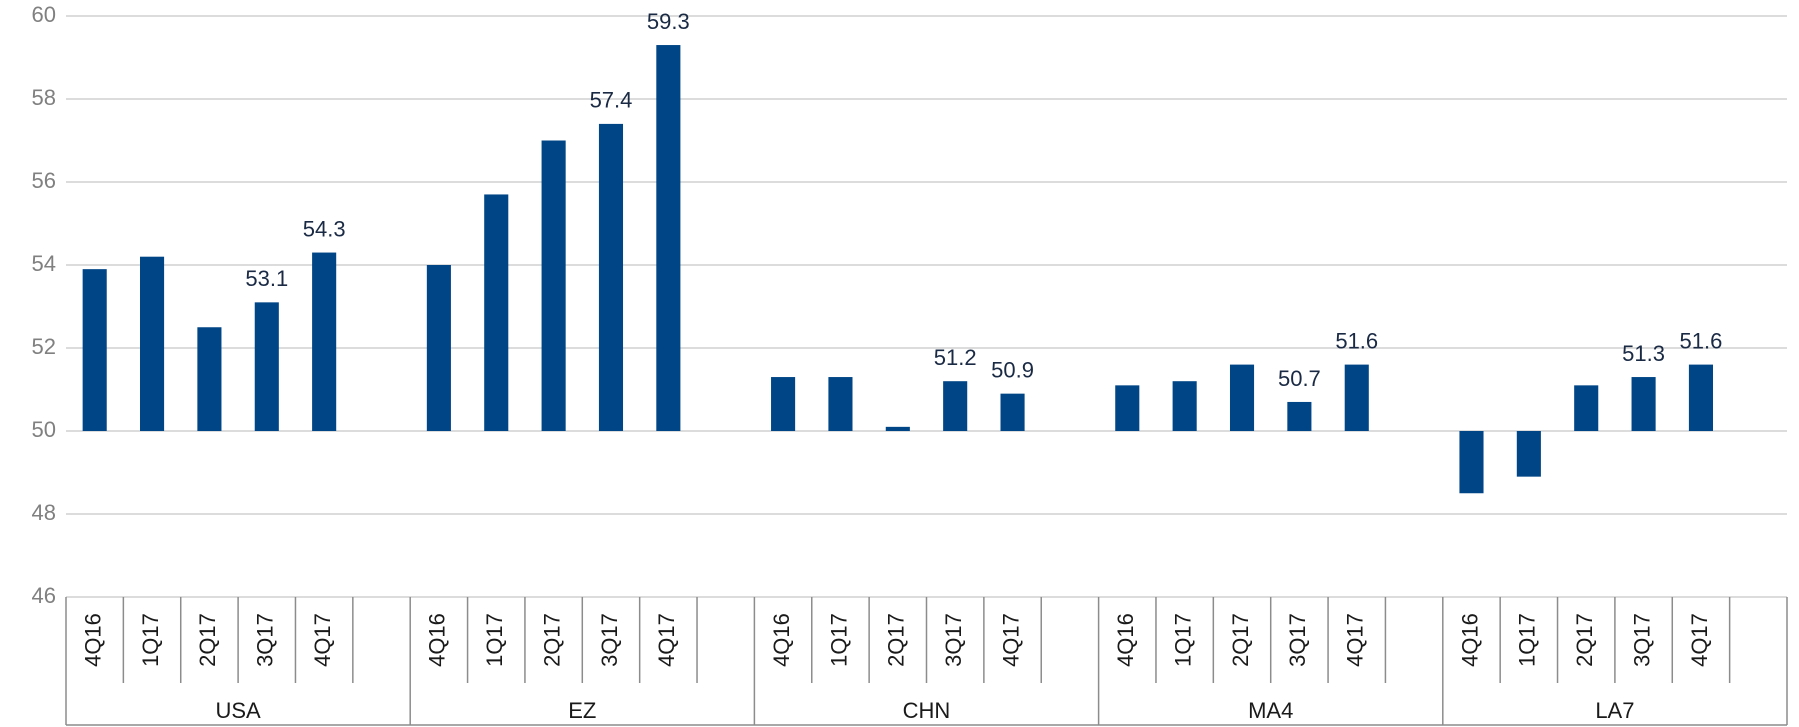 This screenshot has height=727, width=1799. Describe the element at coordinates (238, 710) in the screenshot. I see `group-label: USA` at that location.